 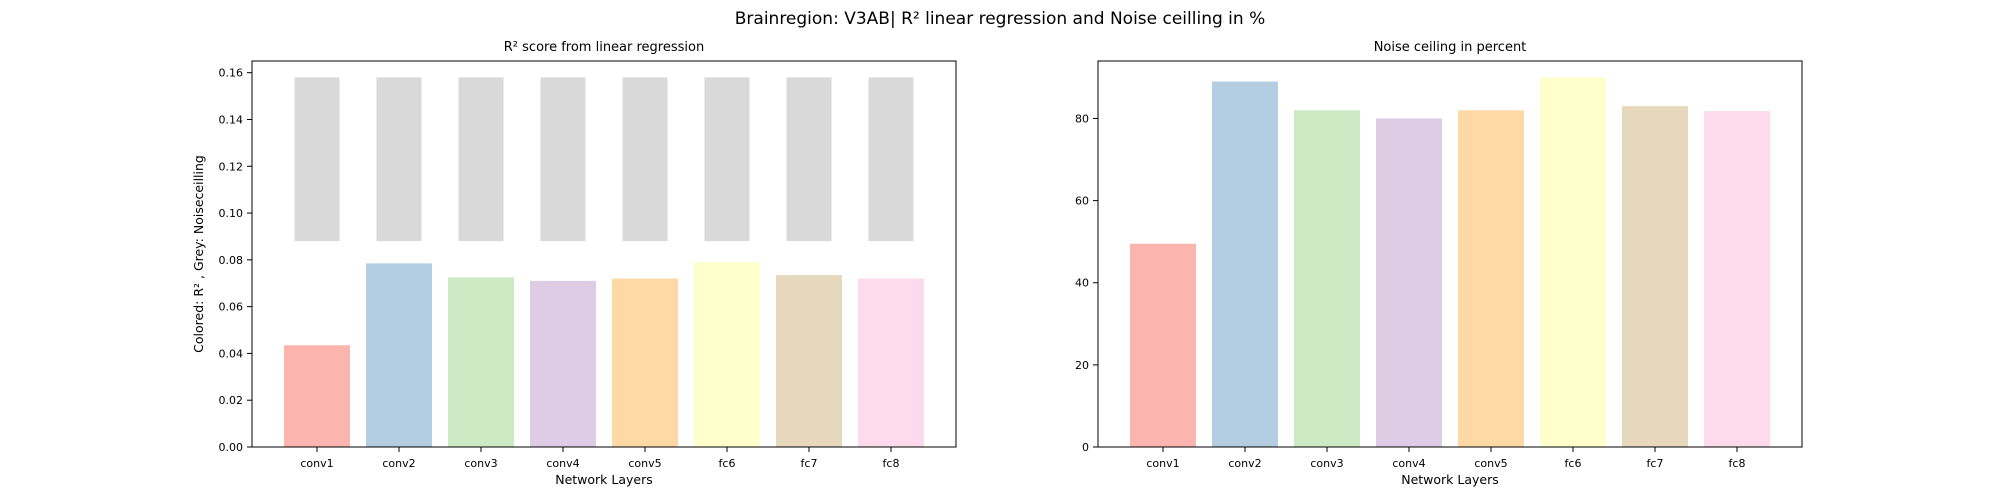 What do you see at coordinates (398, 463) in the screenshot?
I see `r2-chart-x-tick-label: conv2` at bounding box center [398, 463].